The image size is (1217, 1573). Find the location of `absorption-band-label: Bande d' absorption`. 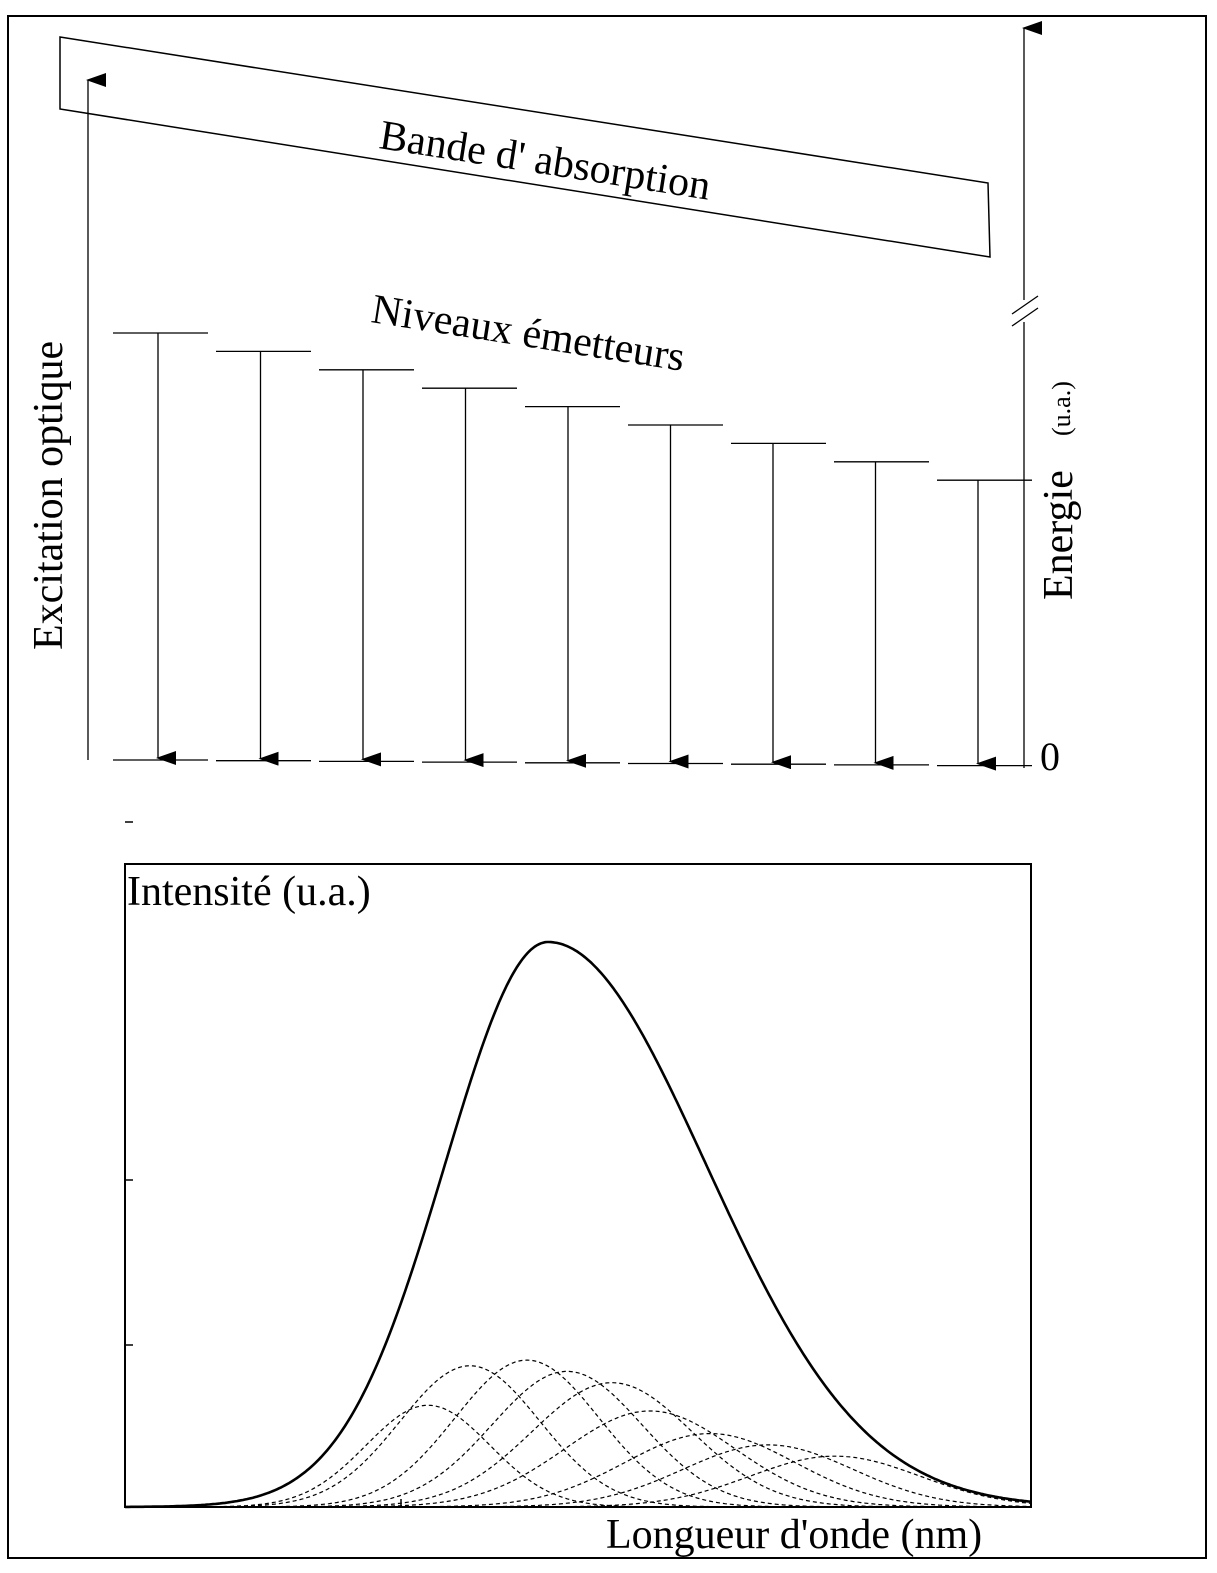

absorption-band-label: Bande d' absorption is located at coordinates (544, 160).